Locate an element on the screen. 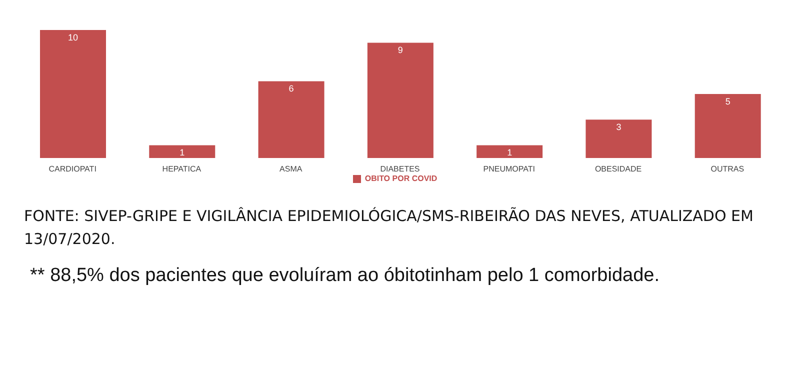 This screenshot has width=800, height=380. text: ** 88,5% dos pacientes que evoluíram ao óbitotinham pelo 1 comorbidade. is located at coordinates (345, 276).